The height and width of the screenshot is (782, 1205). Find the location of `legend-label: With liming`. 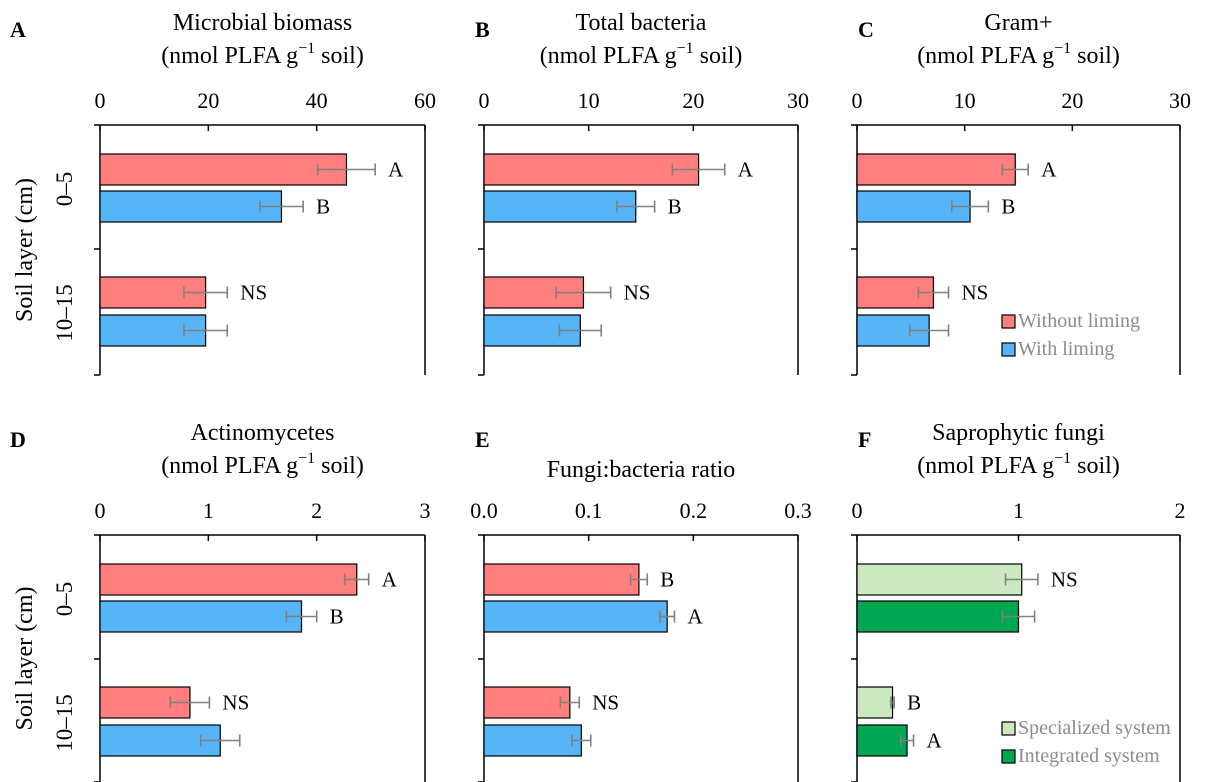

legend-label: With liming is located at coordinates (1066, 349).